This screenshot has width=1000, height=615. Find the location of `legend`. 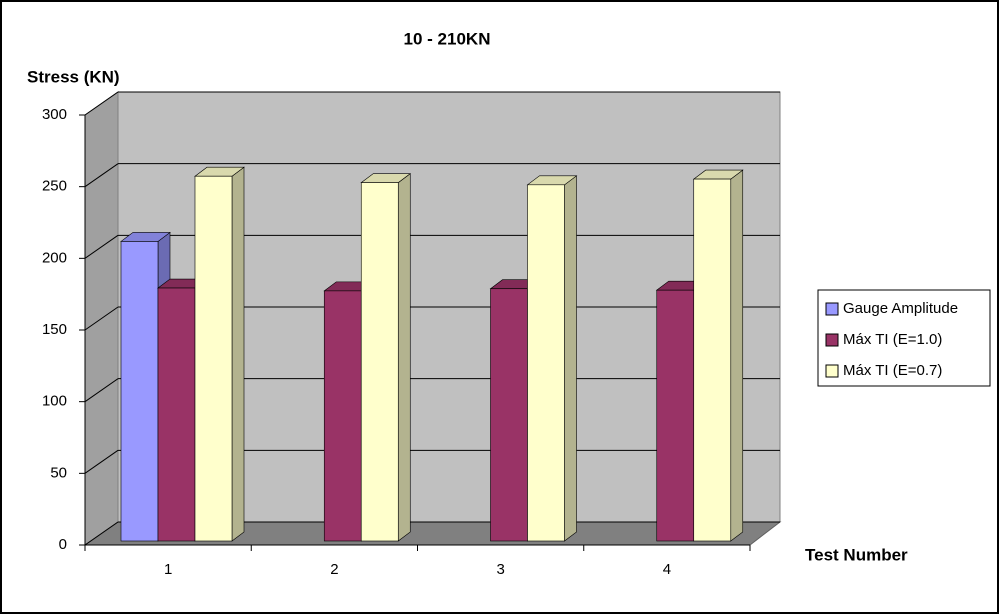

legend is located at coordinates (904, 338).